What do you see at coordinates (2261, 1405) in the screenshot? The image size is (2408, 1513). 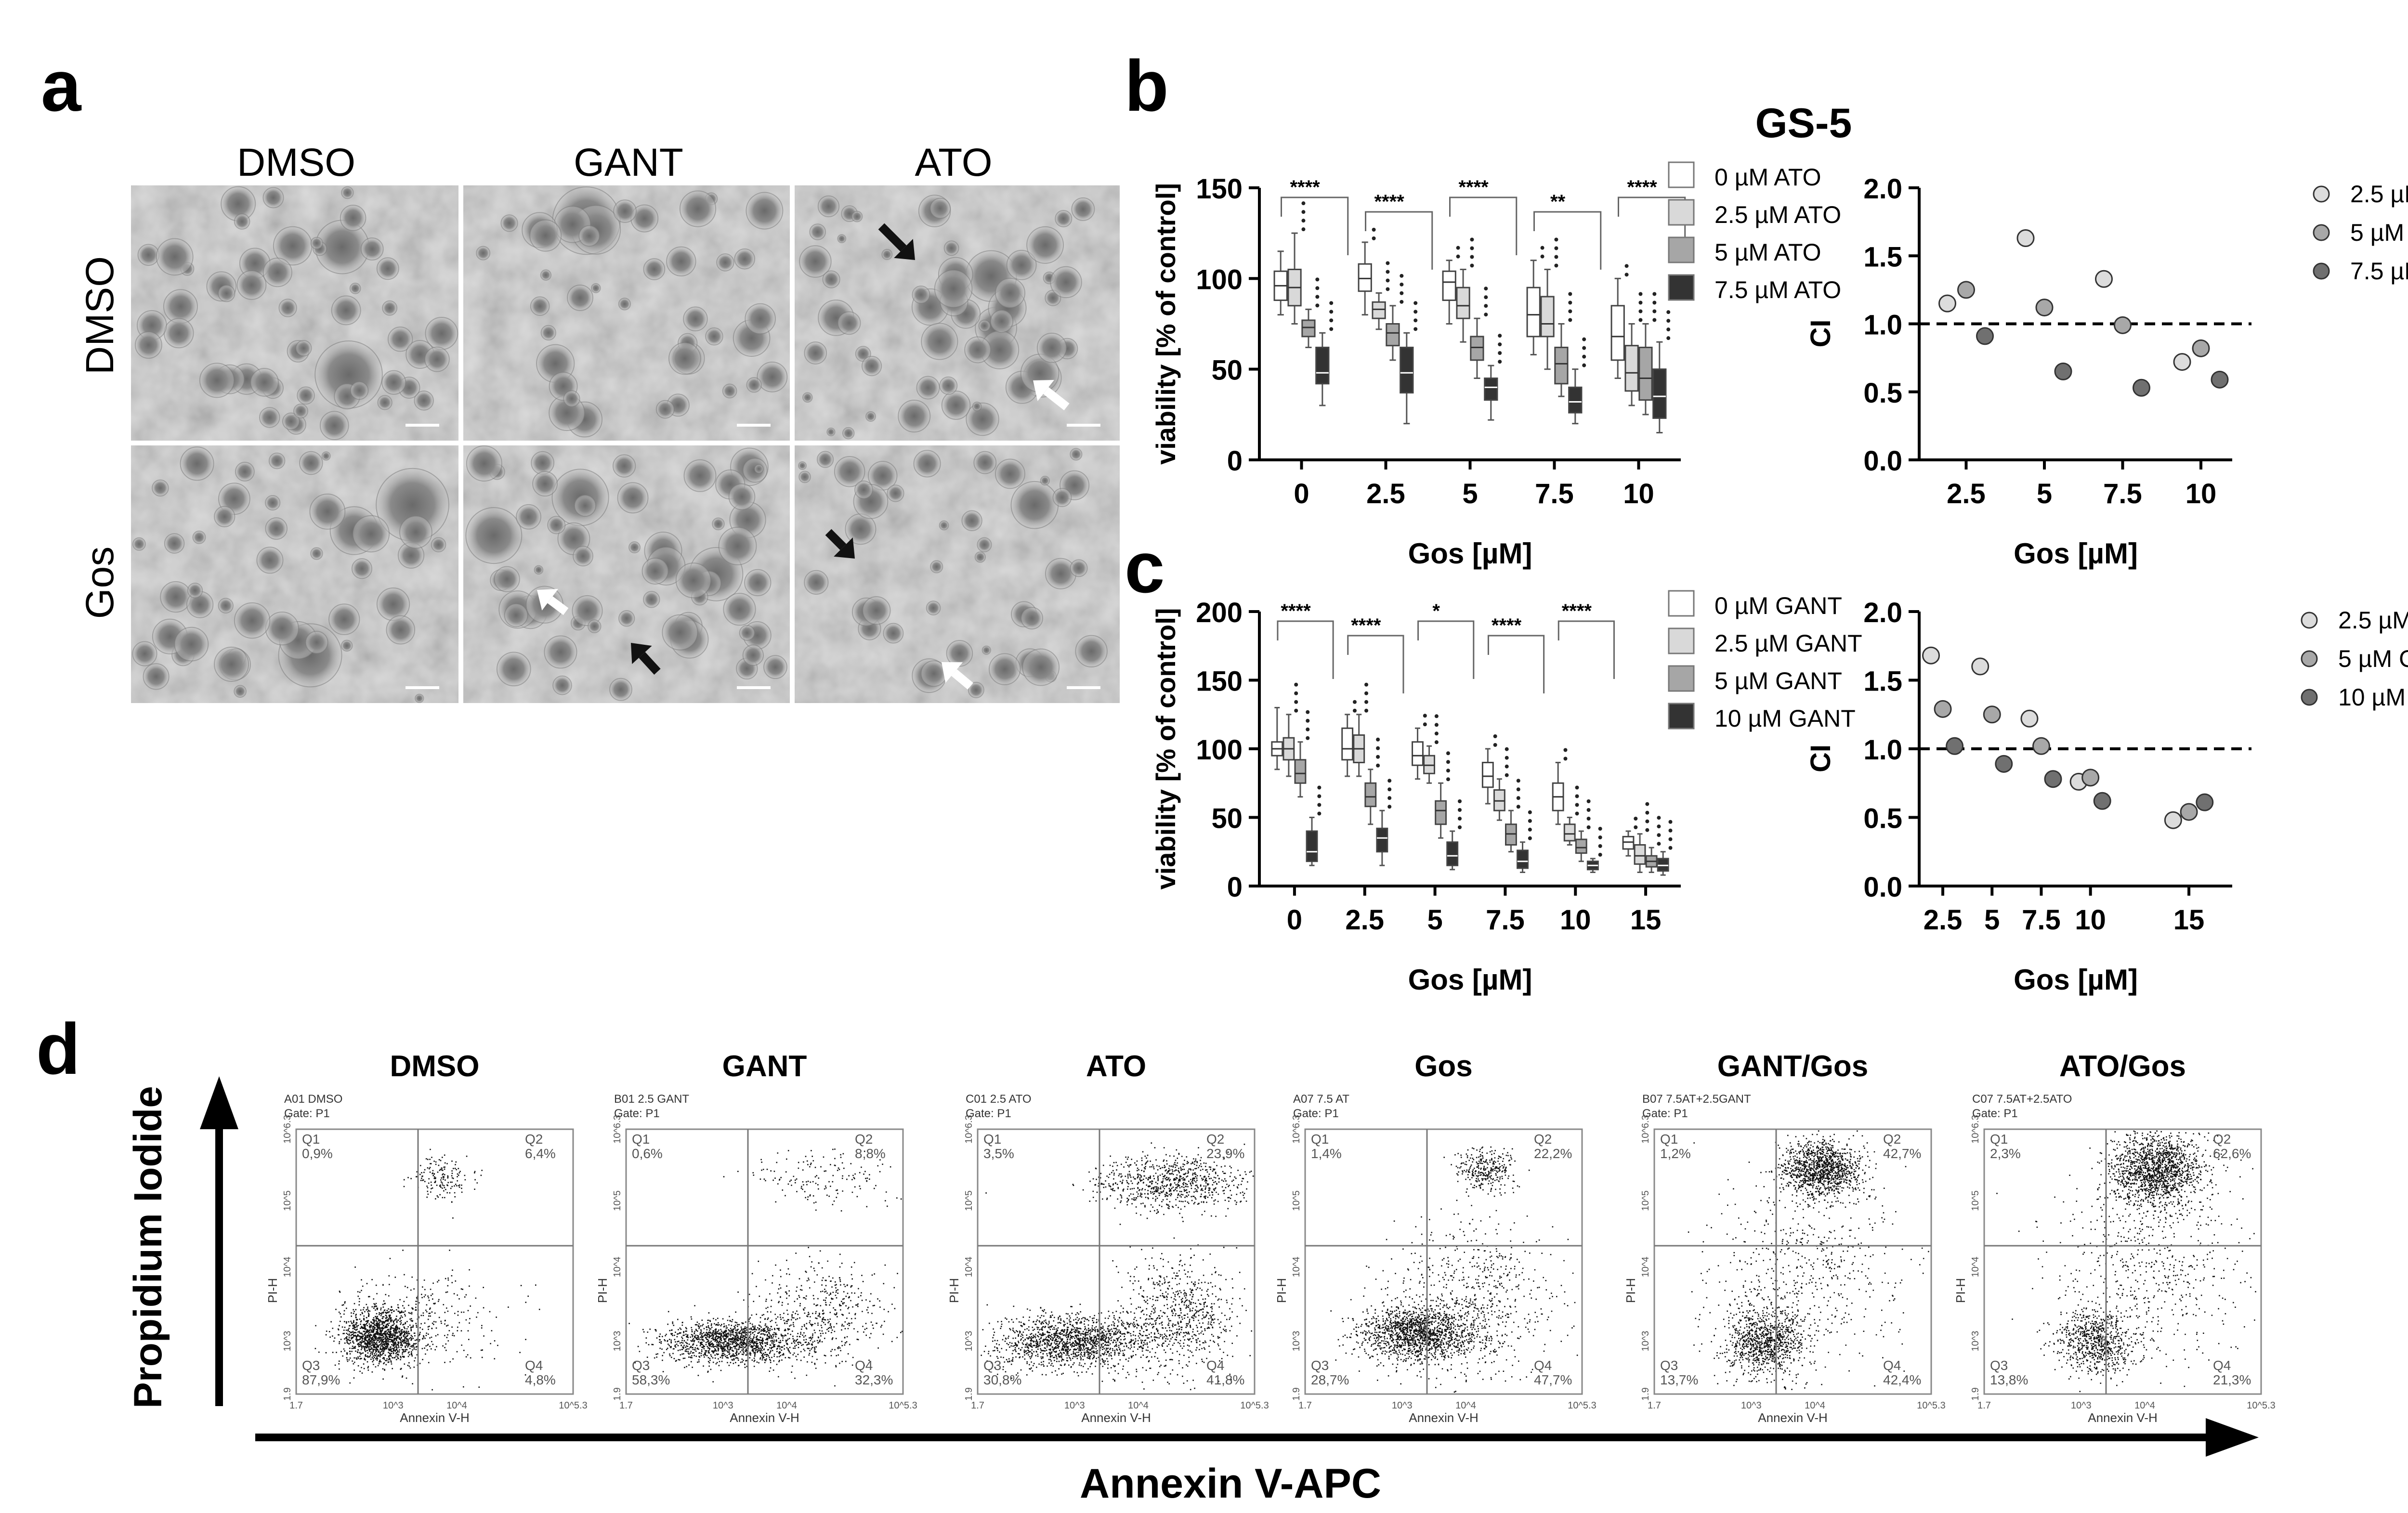 I see `flow-x-tick: 10^5.3` at bounding box center [2261, 1405].